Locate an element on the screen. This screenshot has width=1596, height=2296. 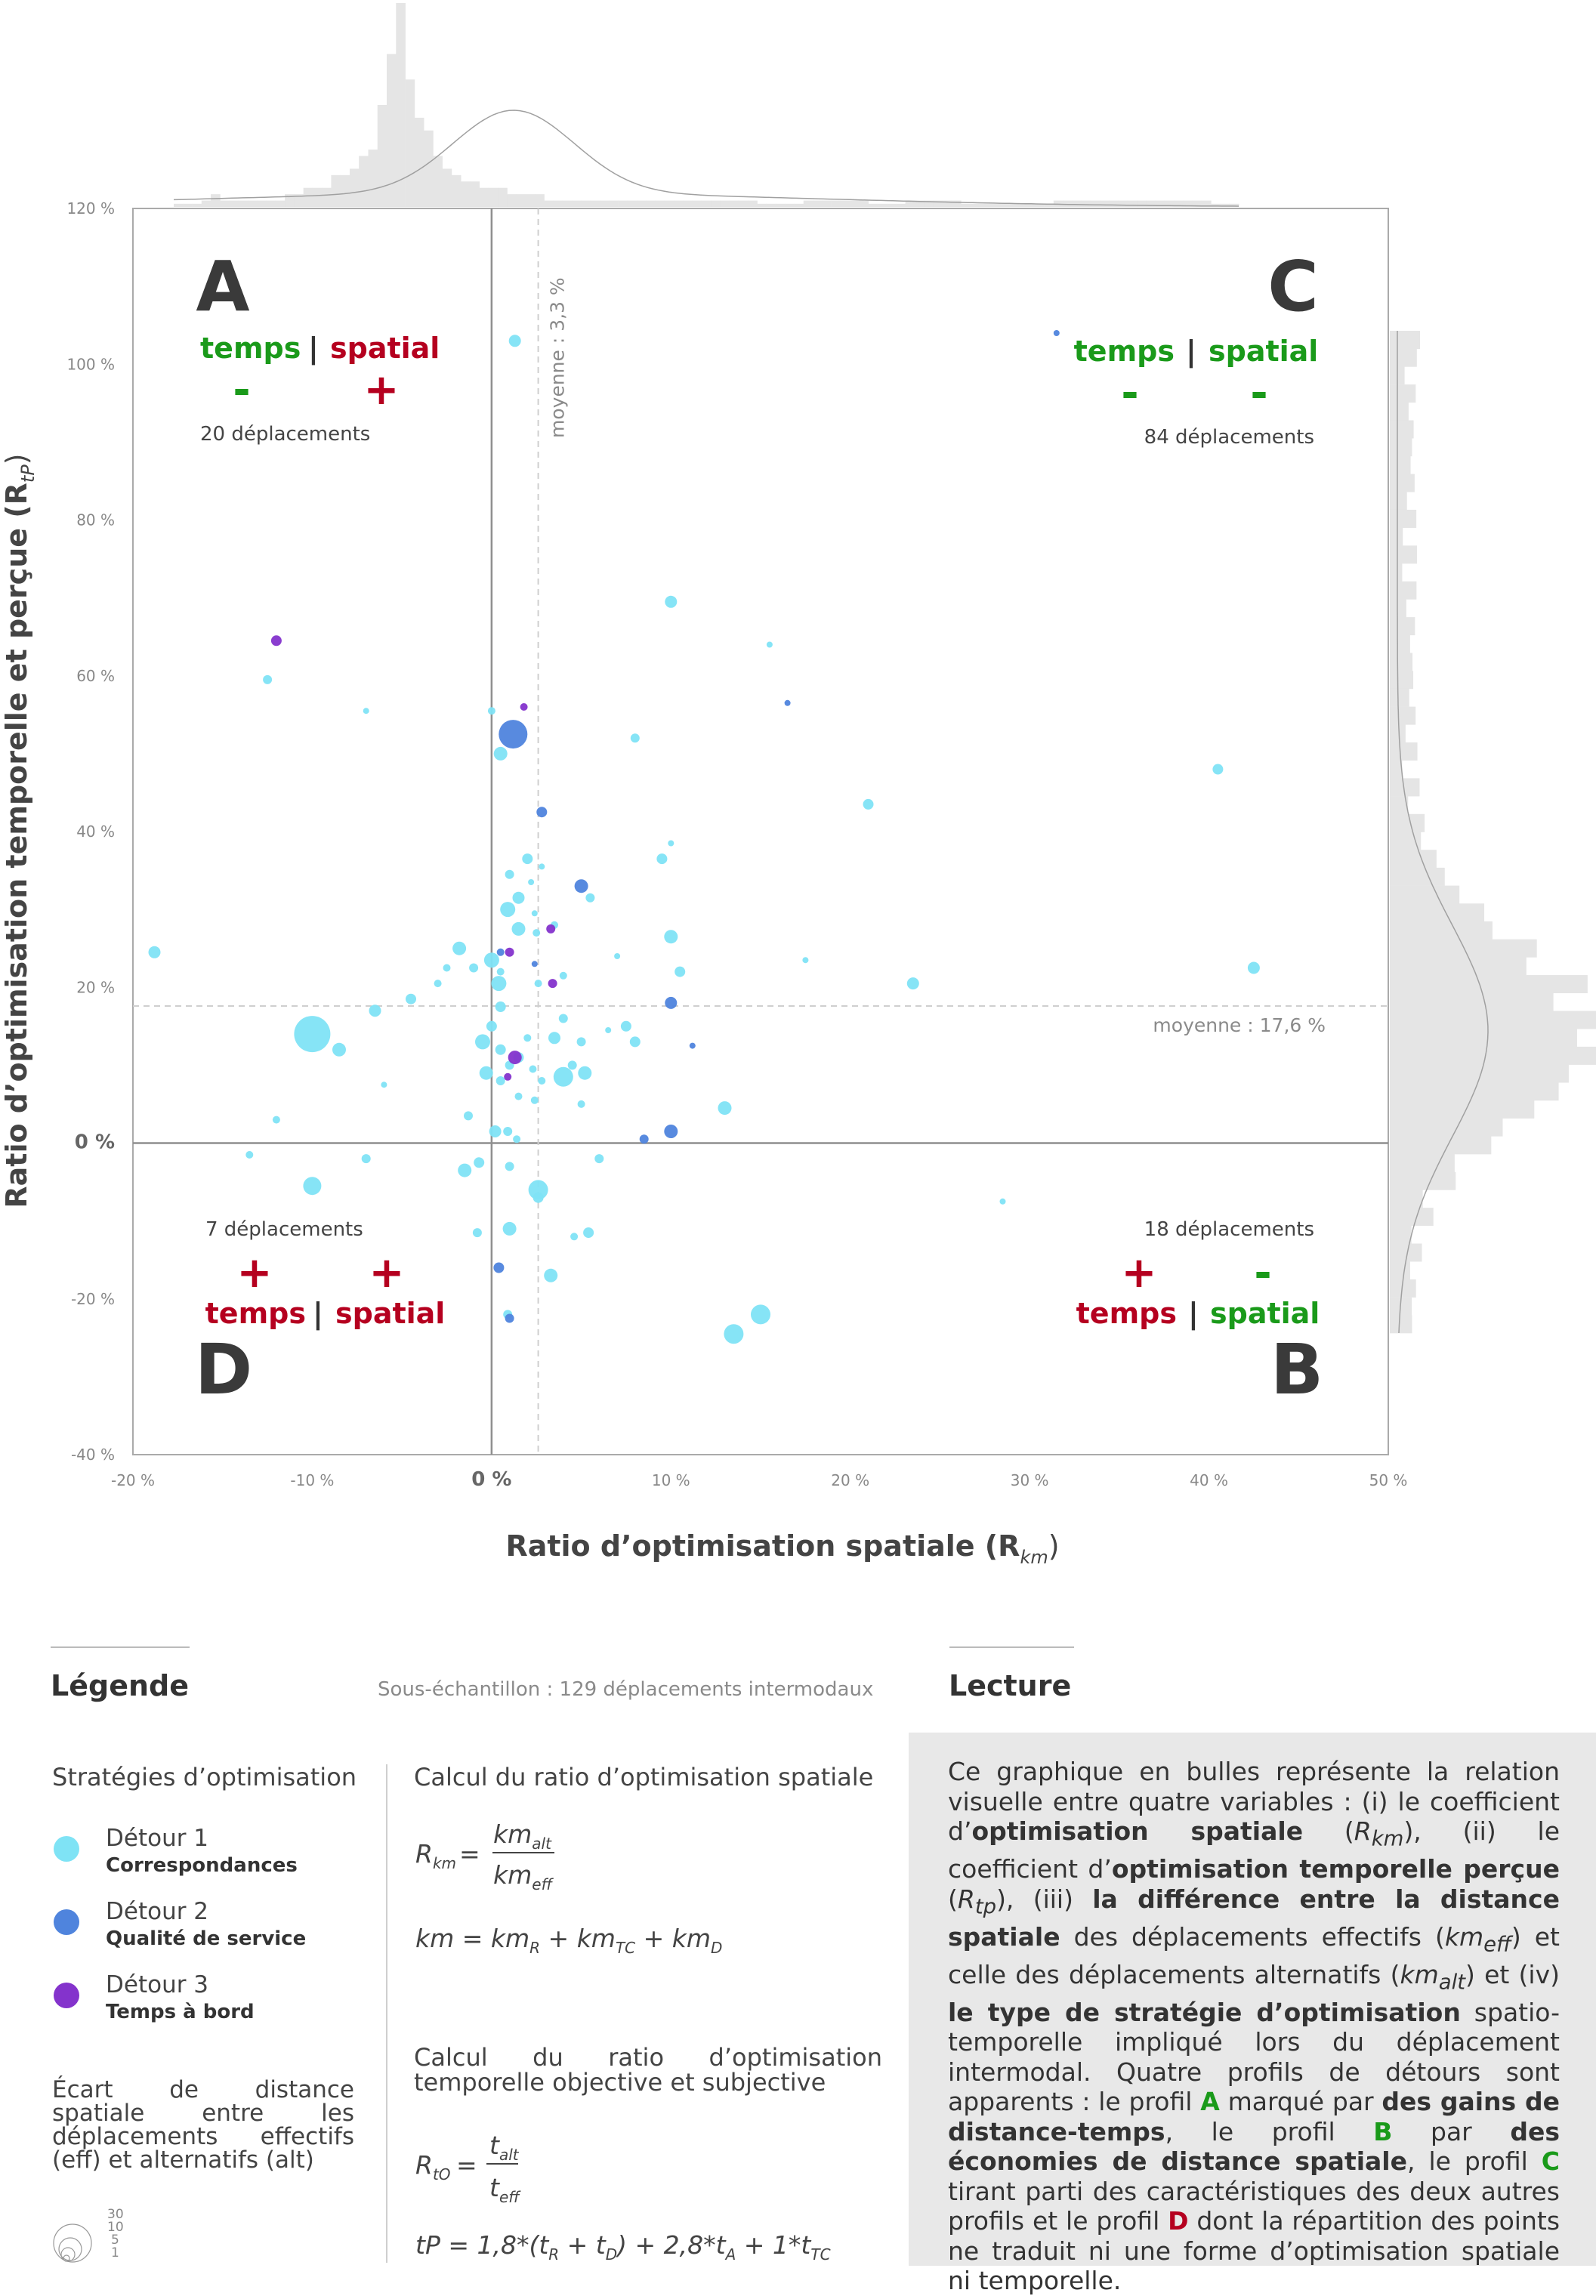
quadrant-letter: A is located at coordinates (222, 286).